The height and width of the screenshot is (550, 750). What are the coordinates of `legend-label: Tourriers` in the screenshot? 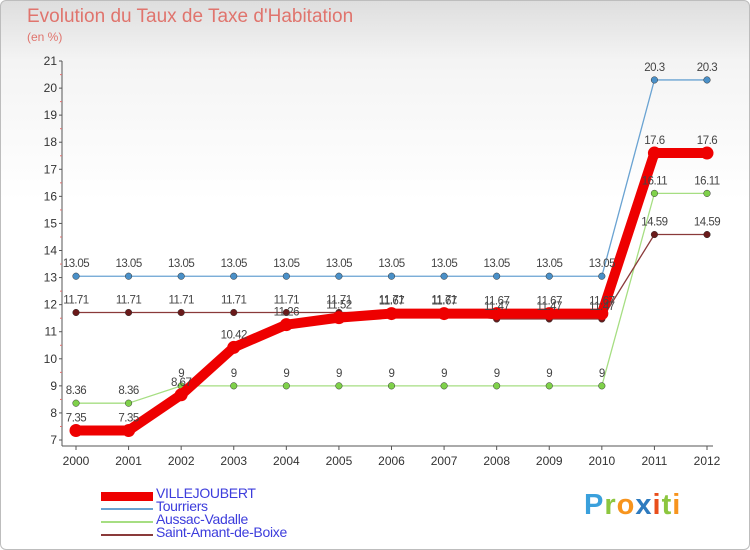 It's located at (182, 506).